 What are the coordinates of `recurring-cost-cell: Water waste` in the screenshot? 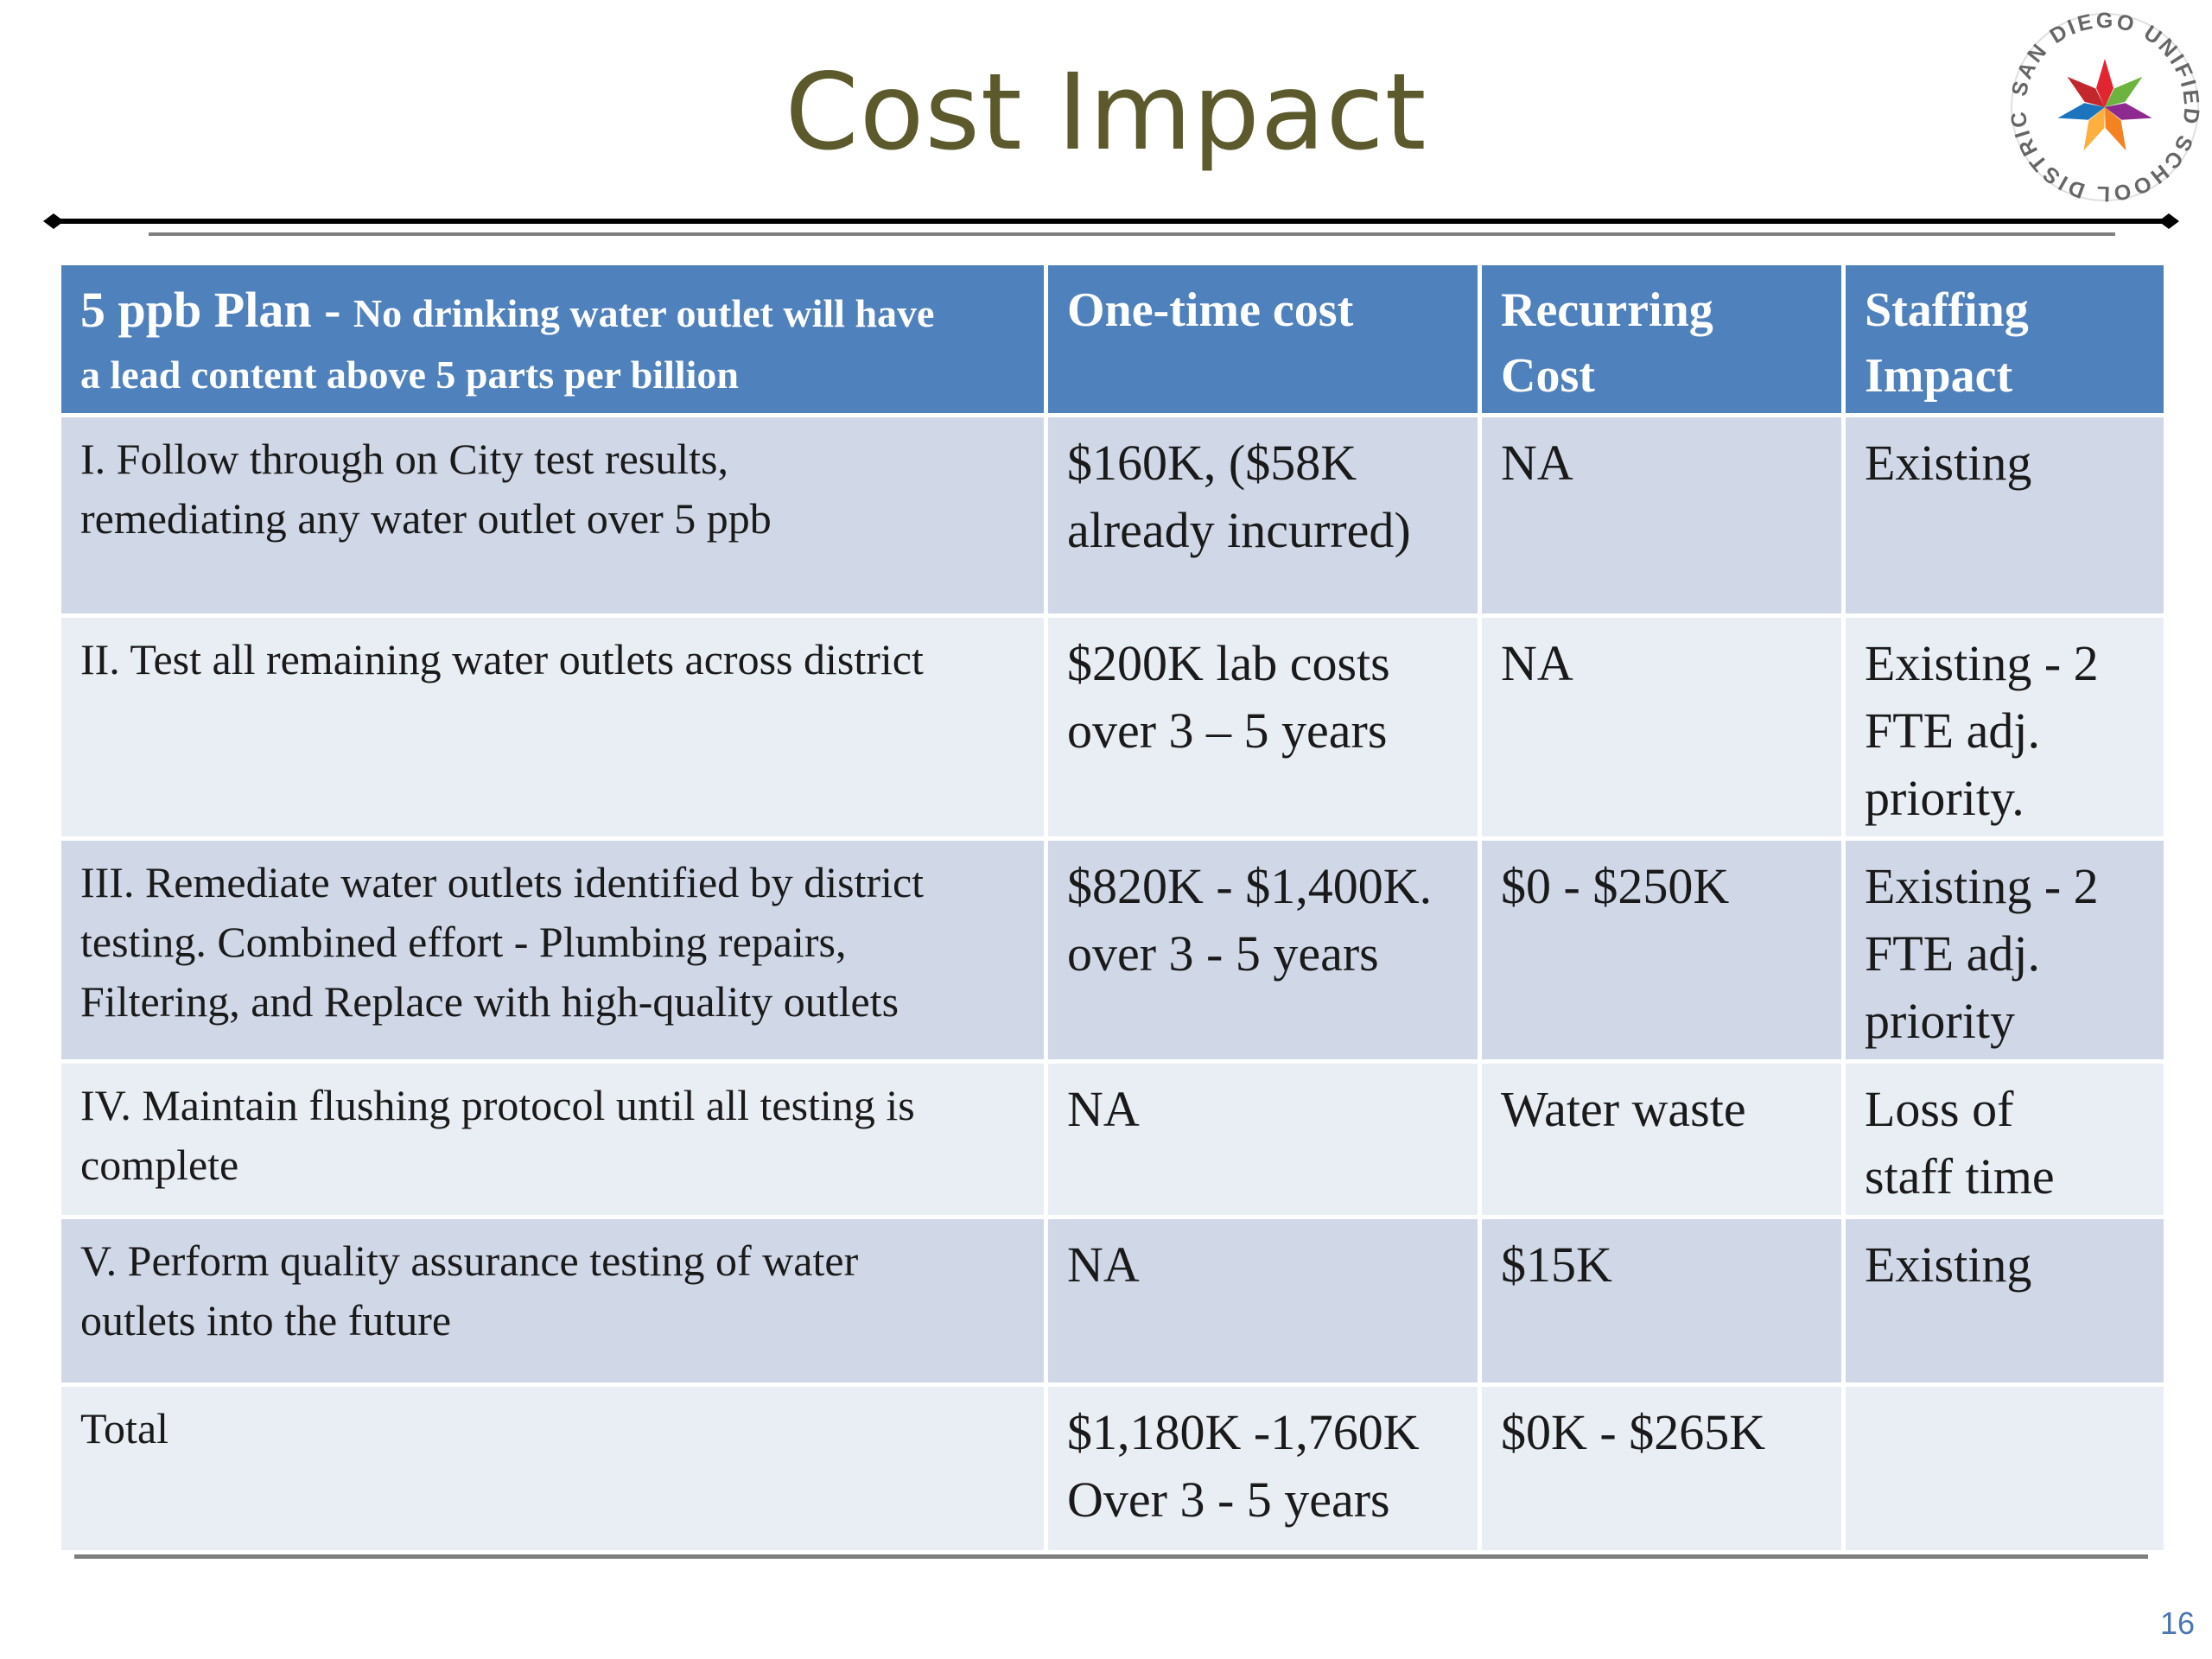 It's located at (1662, 1139).